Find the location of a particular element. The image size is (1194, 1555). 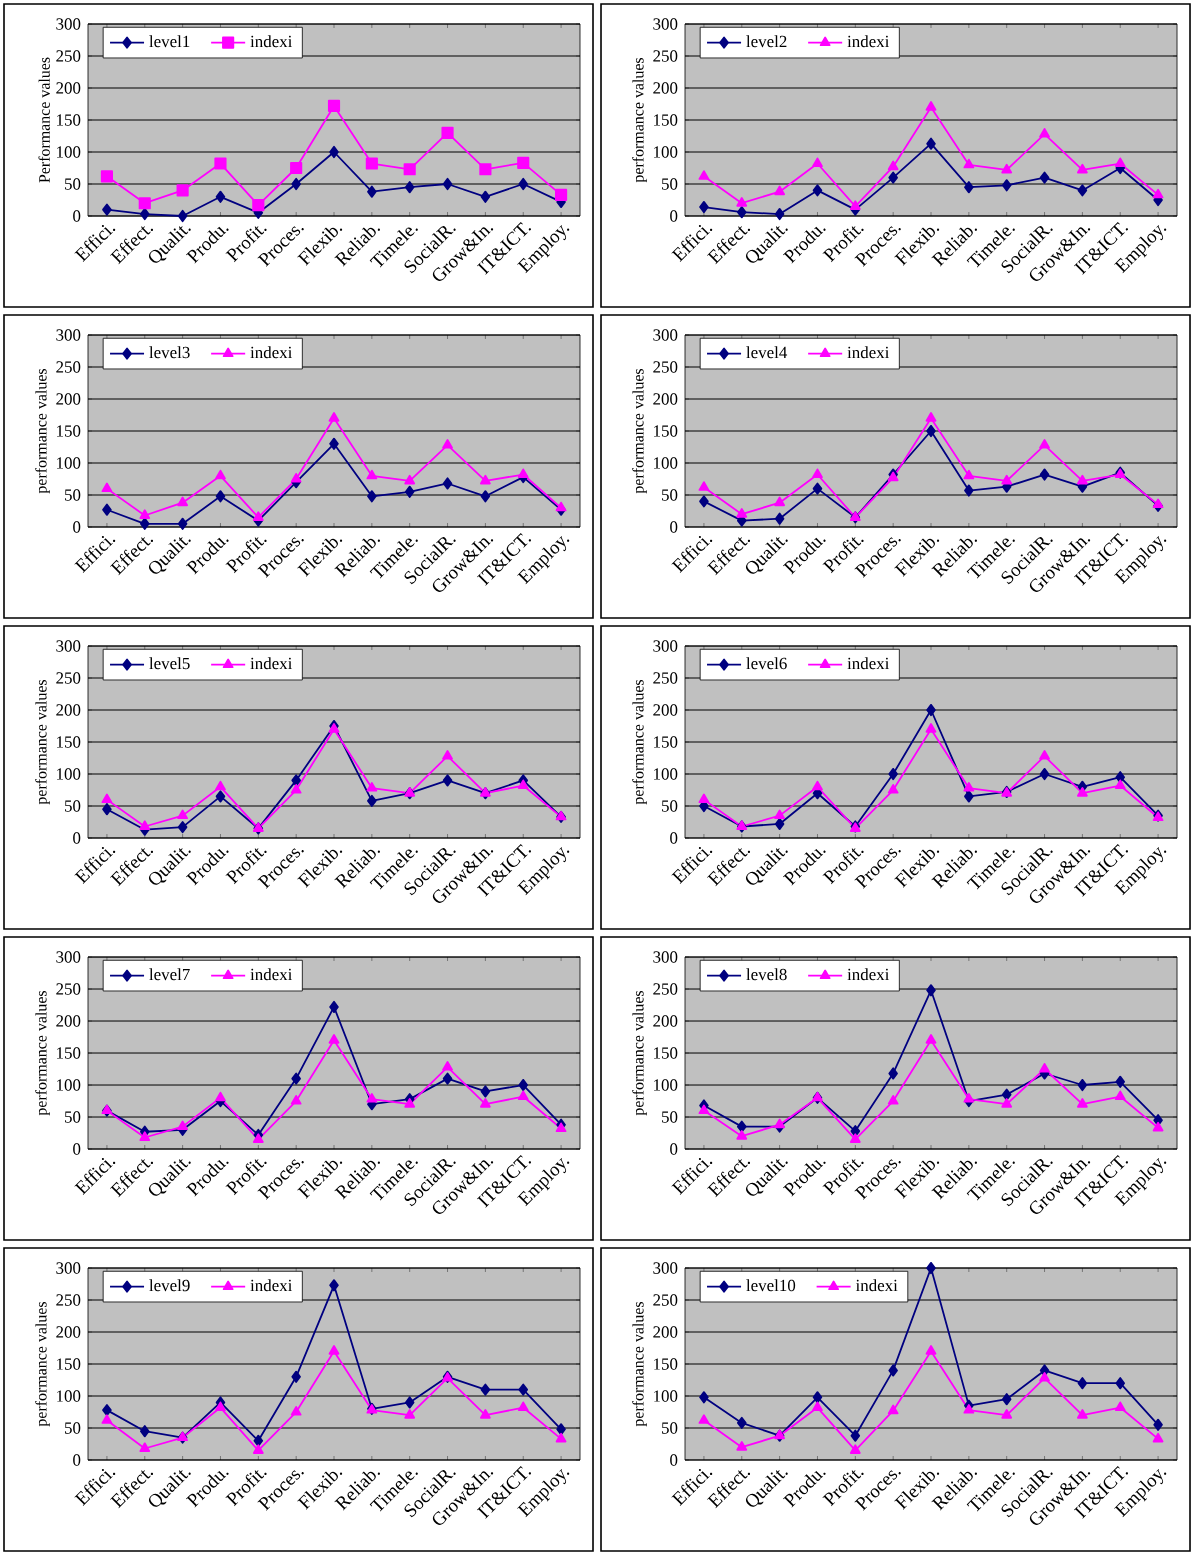

legend-label: level5 is located at coordinates (169, 663).